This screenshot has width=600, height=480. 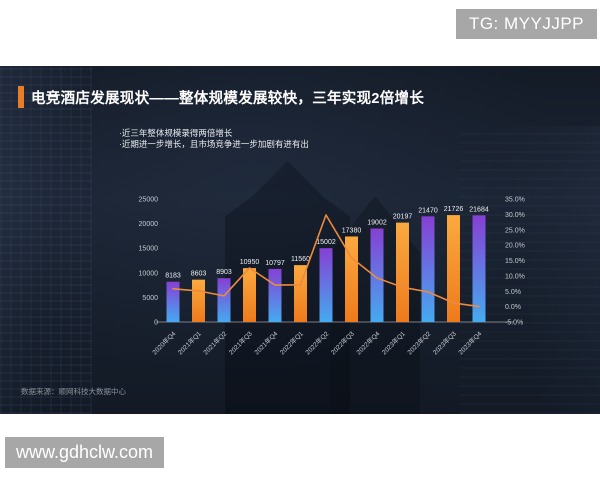 I want to click on slide-title-row: 电竞酒店发展现状——整体规模发展较快，三年实现2倍增长, so click(x=221, y=97).